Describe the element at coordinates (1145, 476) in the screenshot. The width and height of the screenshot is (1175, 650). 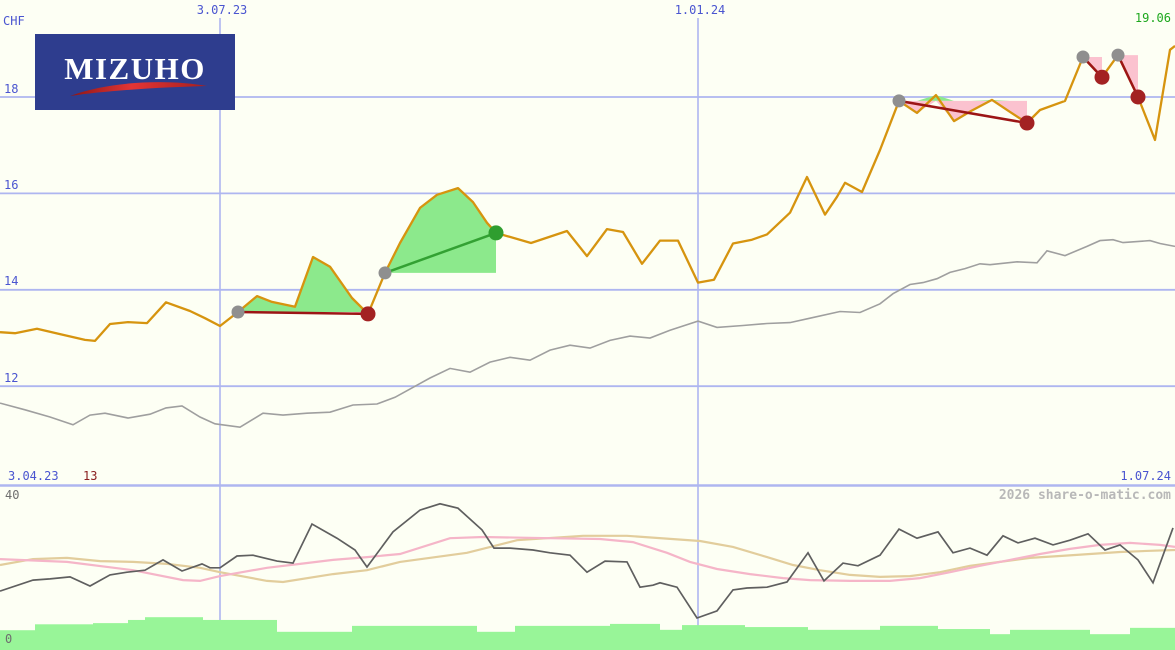
I see `x-tick-bottom-end: 1.07.24` at that location.